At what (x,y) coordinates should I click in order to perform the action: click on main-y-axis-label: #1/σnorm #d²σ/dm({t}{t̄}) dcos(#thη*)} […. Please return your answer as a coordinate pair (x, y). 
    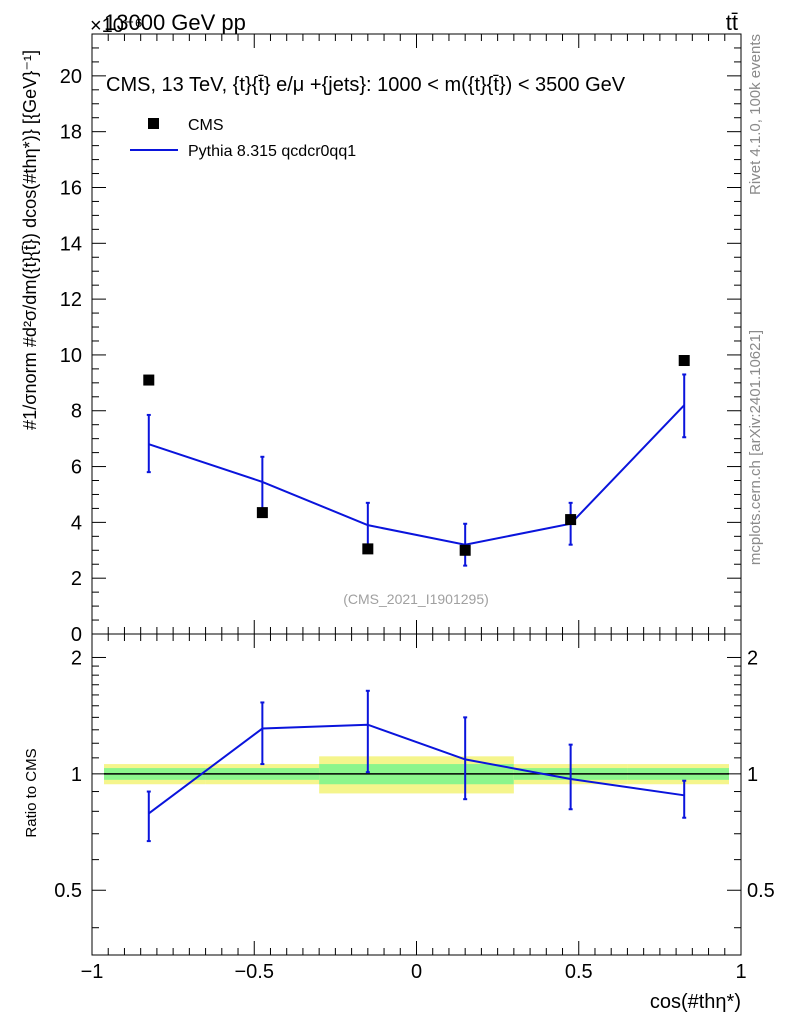
    Looking at the image, I should click on (30, 240).